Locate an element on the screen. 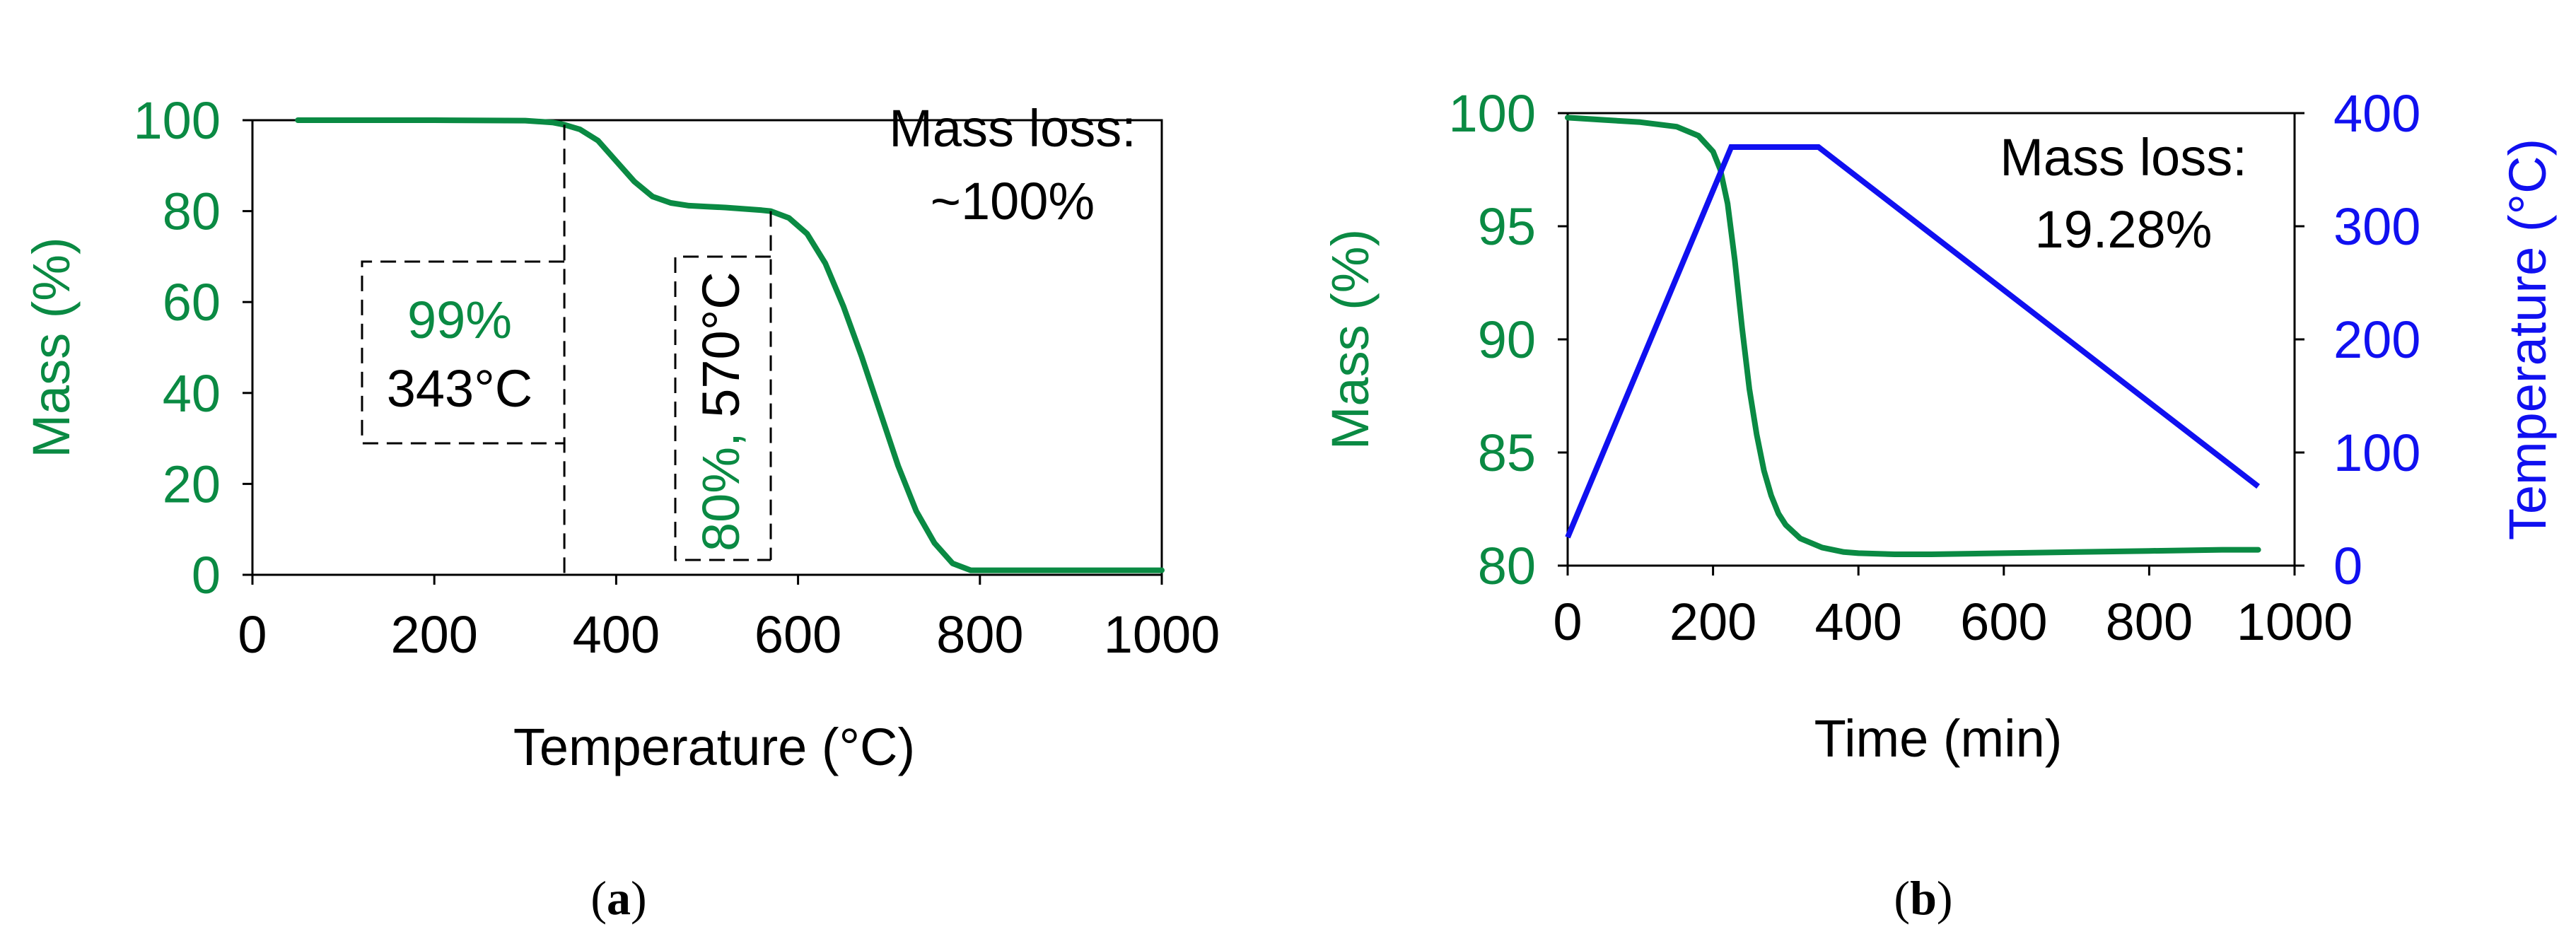 Image resolution: width=2576 pixels, height=946 pixels. annotation-line2: 19.28% is located at coordinates (2124, 229).